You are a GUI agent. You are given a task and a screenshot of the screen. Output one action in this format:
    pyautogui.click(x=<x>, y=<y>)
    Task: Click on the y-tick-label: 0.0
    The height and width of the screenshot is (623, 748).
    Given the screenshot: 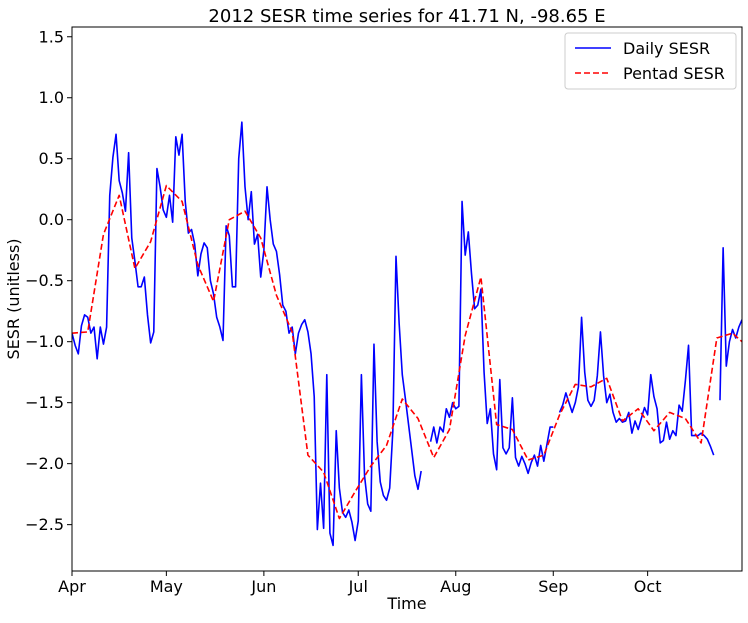 What is the action you would take?
    pyautogui.click(x=51, y=219)
    